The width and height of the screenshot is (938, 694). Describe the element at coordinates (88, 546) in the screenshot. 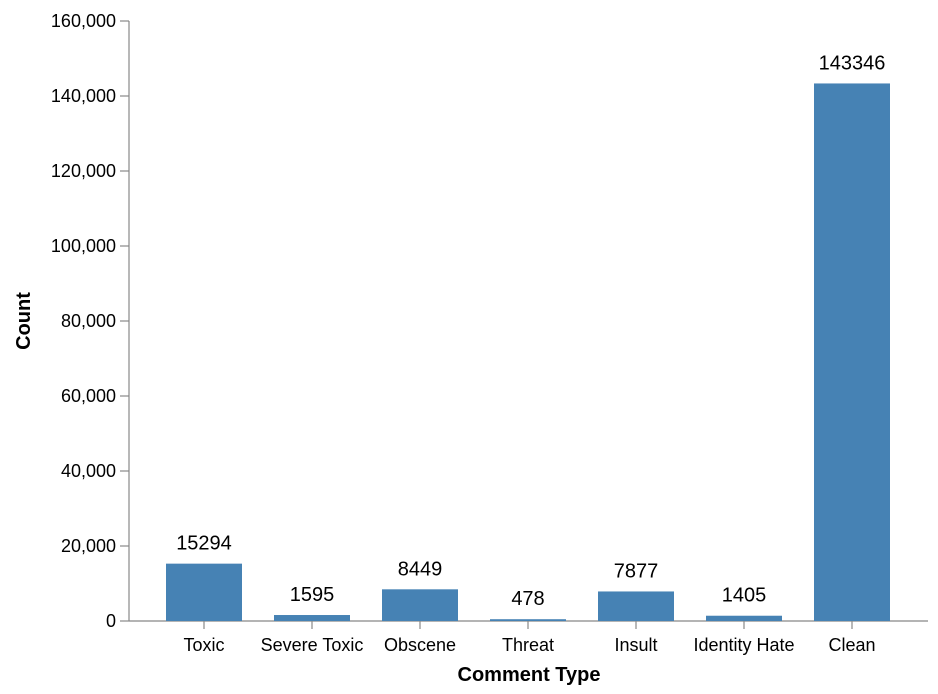

I see `y-tick-label: 20,000` at that location.